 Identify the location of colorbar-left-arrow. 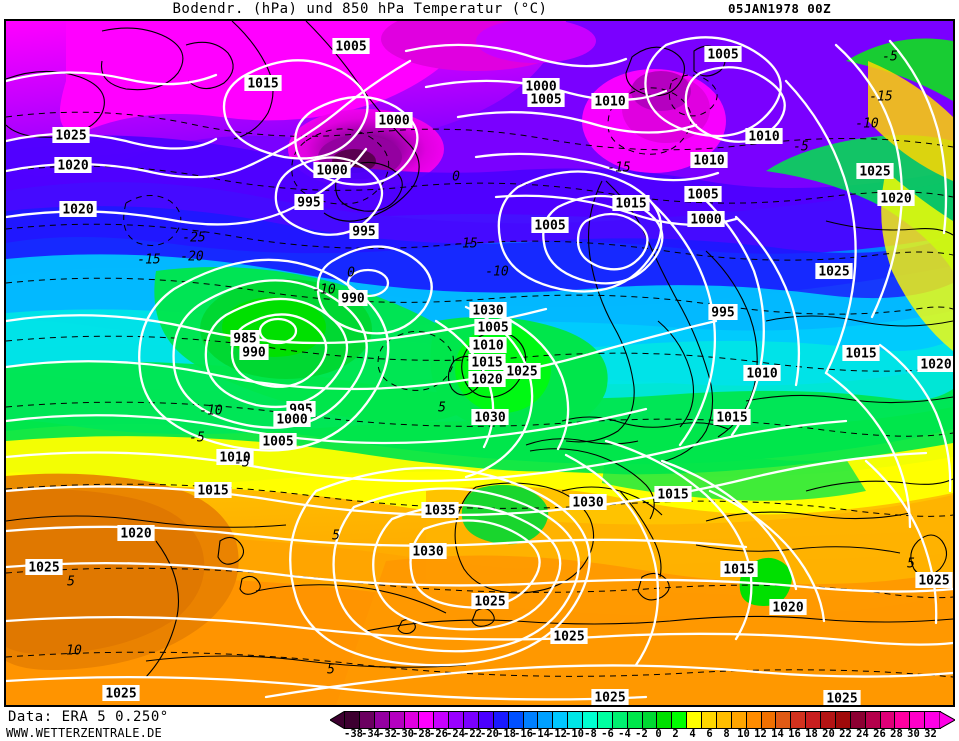
(337, 720).